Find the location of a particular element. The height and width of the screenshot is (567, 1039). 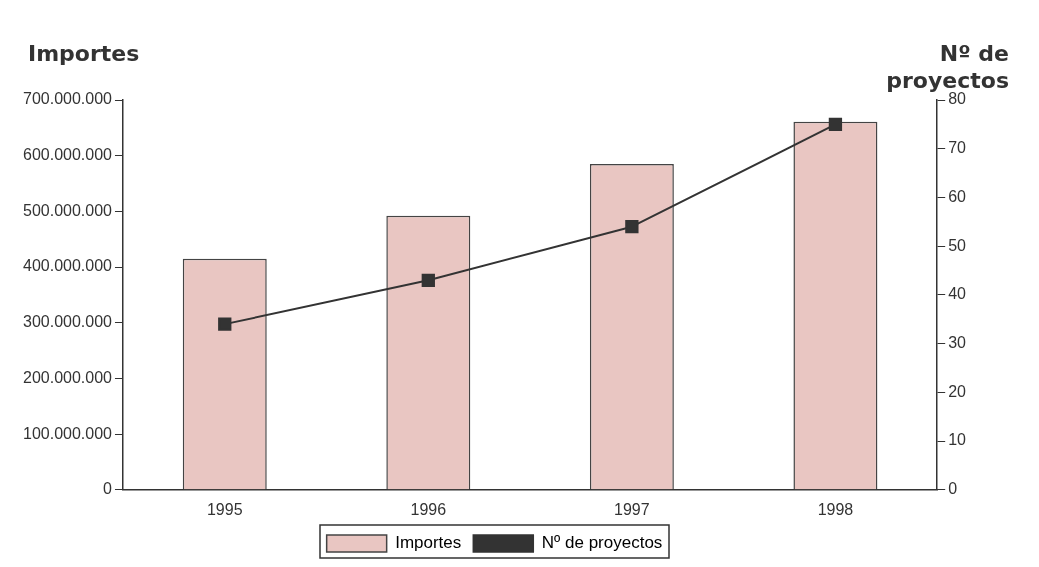

x-tick-label: 1997 is located at coordinates (632, 509).